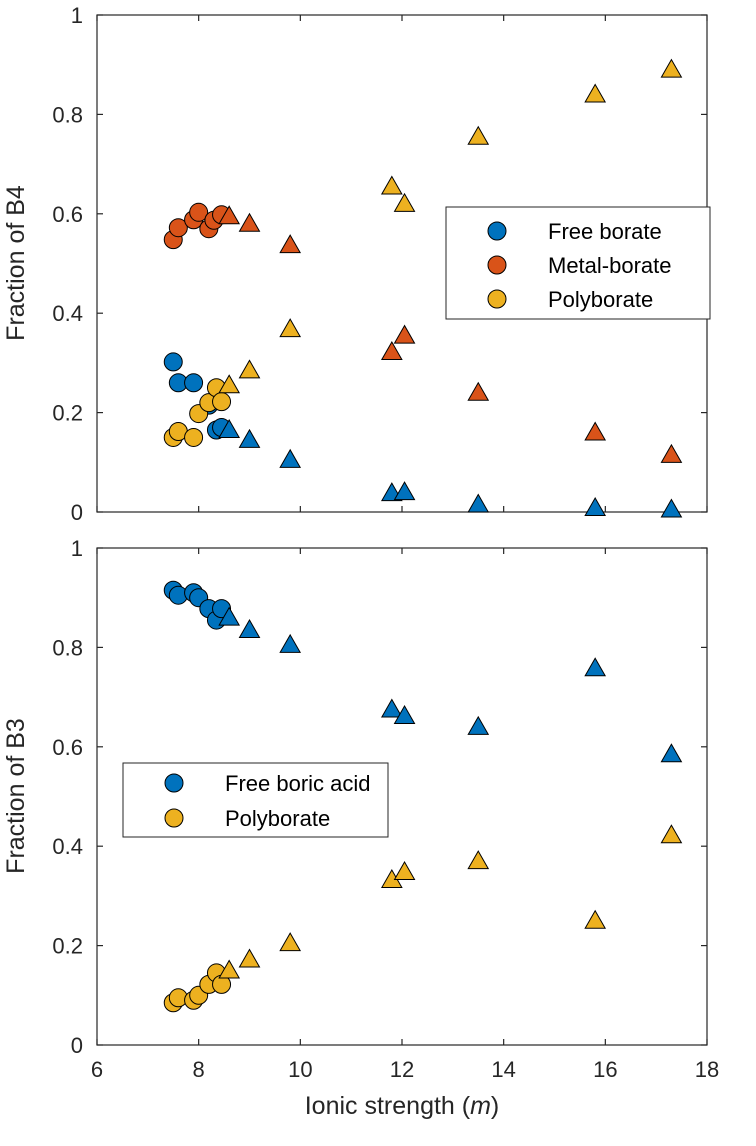 This screenshot has height=1146, width=756. I want to click on top-y-tick-label: 0.8, so click(67, 114).